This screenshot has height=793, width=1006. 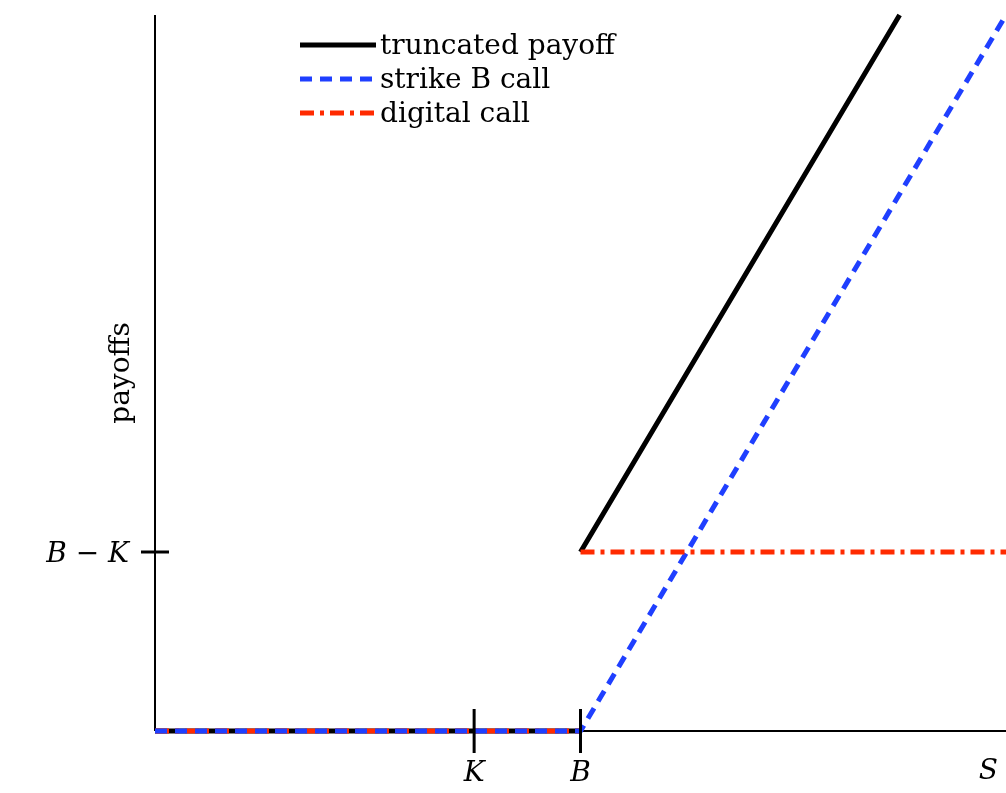 What do you see at coordinates (474, 771) in the screenshot?
I see `x-tick-label: K` at bounding box center [474, 771].